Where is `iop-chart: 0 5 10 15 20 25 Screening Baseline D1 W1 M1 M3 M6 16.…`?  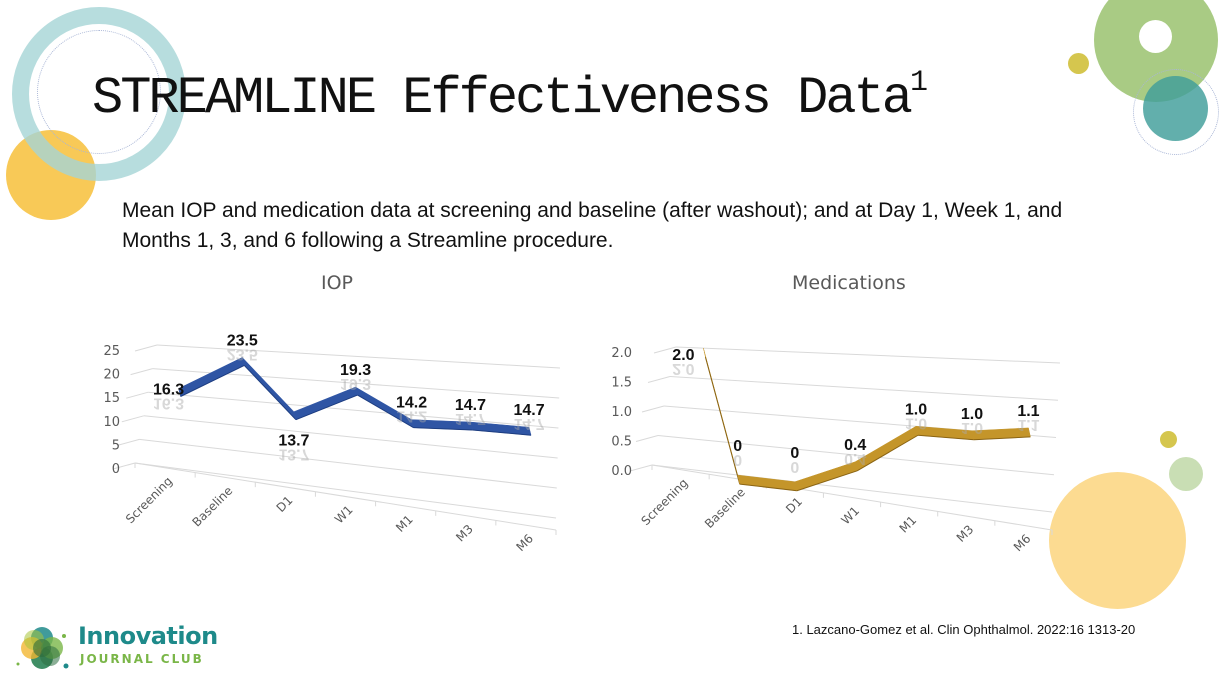
iop-chart: 0 5 10 15 20 25 Screening Baseline D1 W1 M1 M3 M6 16.… is located at coordinates (332, 443).